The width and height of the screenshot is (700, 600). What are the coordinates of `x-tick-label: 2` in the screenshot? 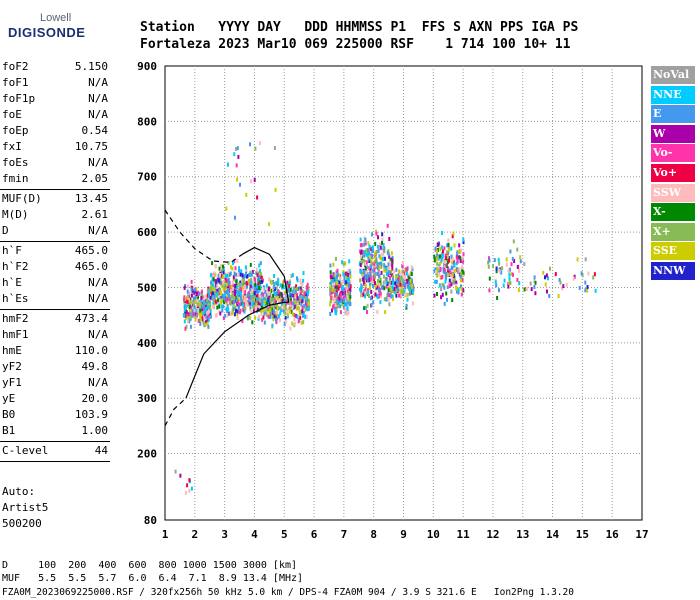 It's located at (195, 534).